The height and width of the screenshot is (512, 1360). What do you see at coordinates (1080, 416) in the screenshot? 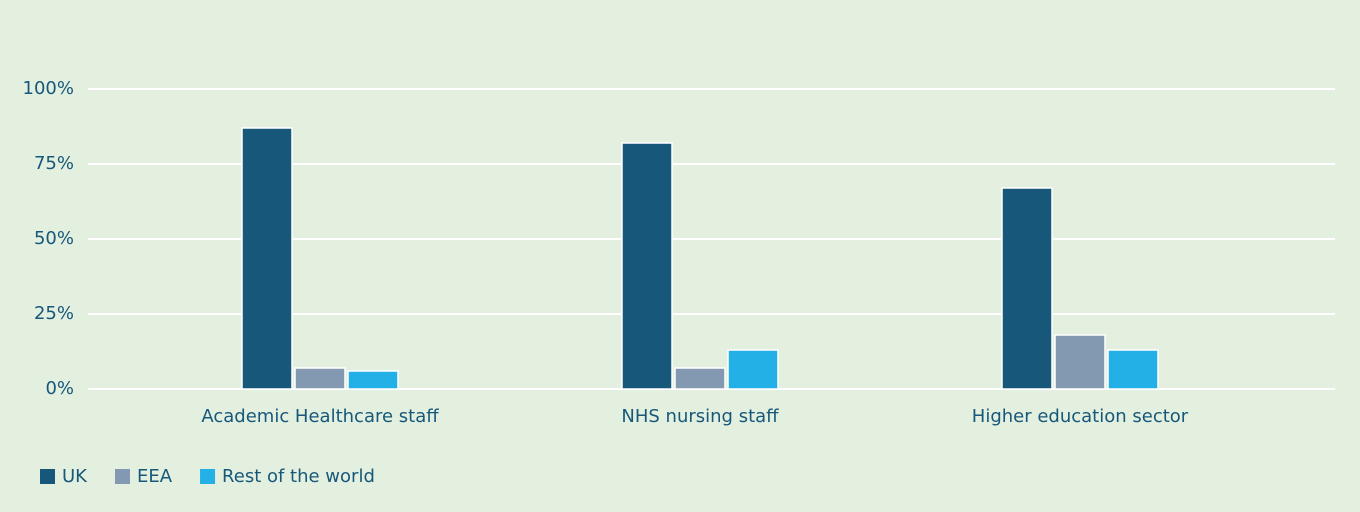
I see `x-tick-label: Higher education sector` at bounding box center [1080, 416].